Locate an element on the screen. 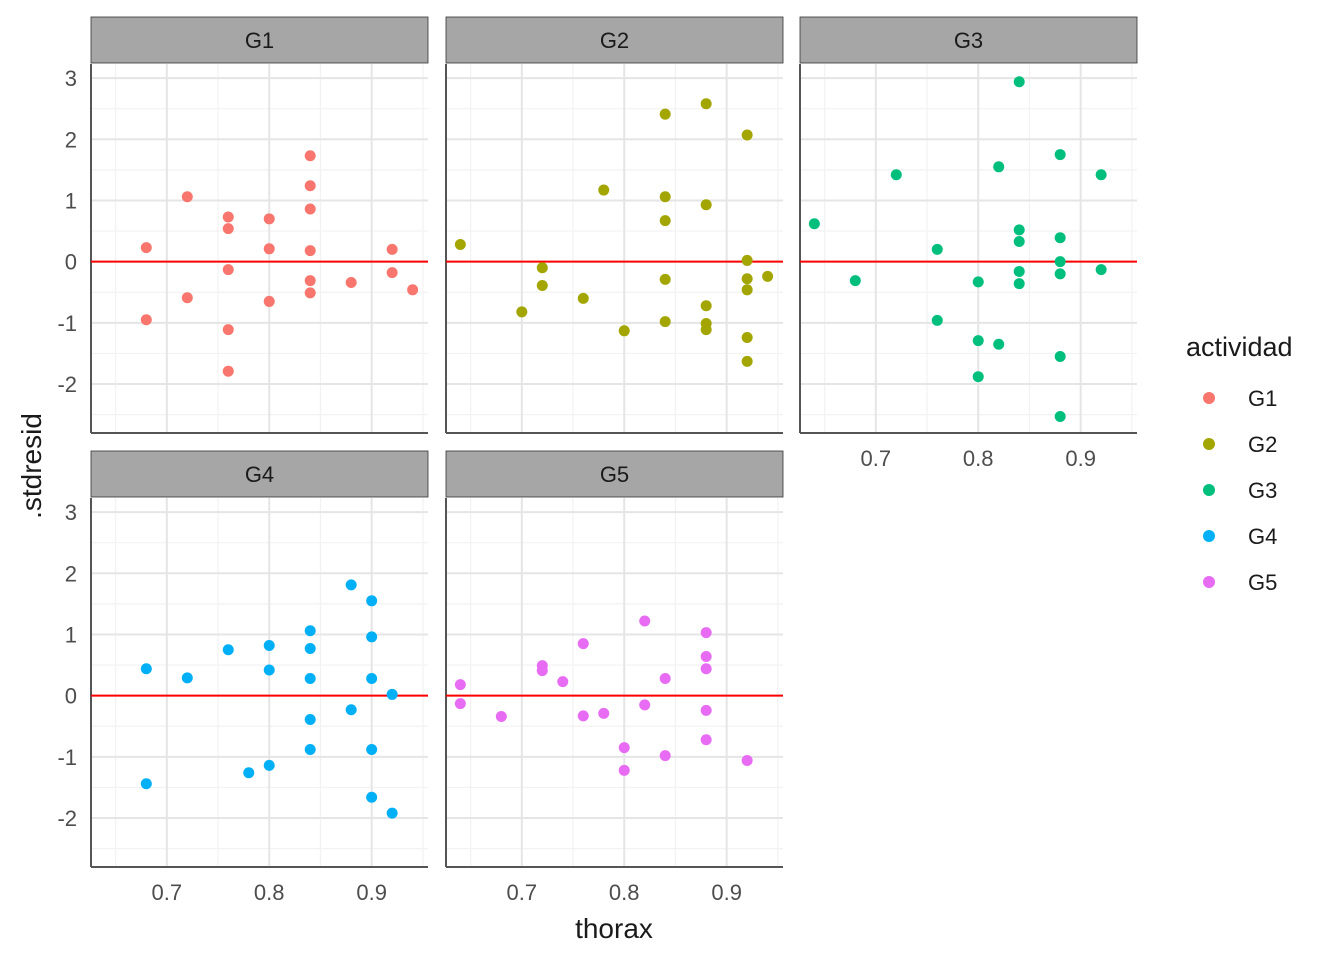  legend-label: G1 is located at coordinates (1262, 398).